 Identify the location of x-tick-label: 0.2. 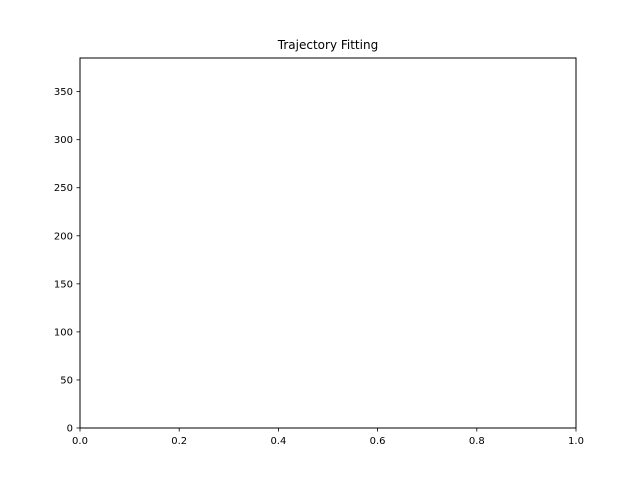
(179, 441).